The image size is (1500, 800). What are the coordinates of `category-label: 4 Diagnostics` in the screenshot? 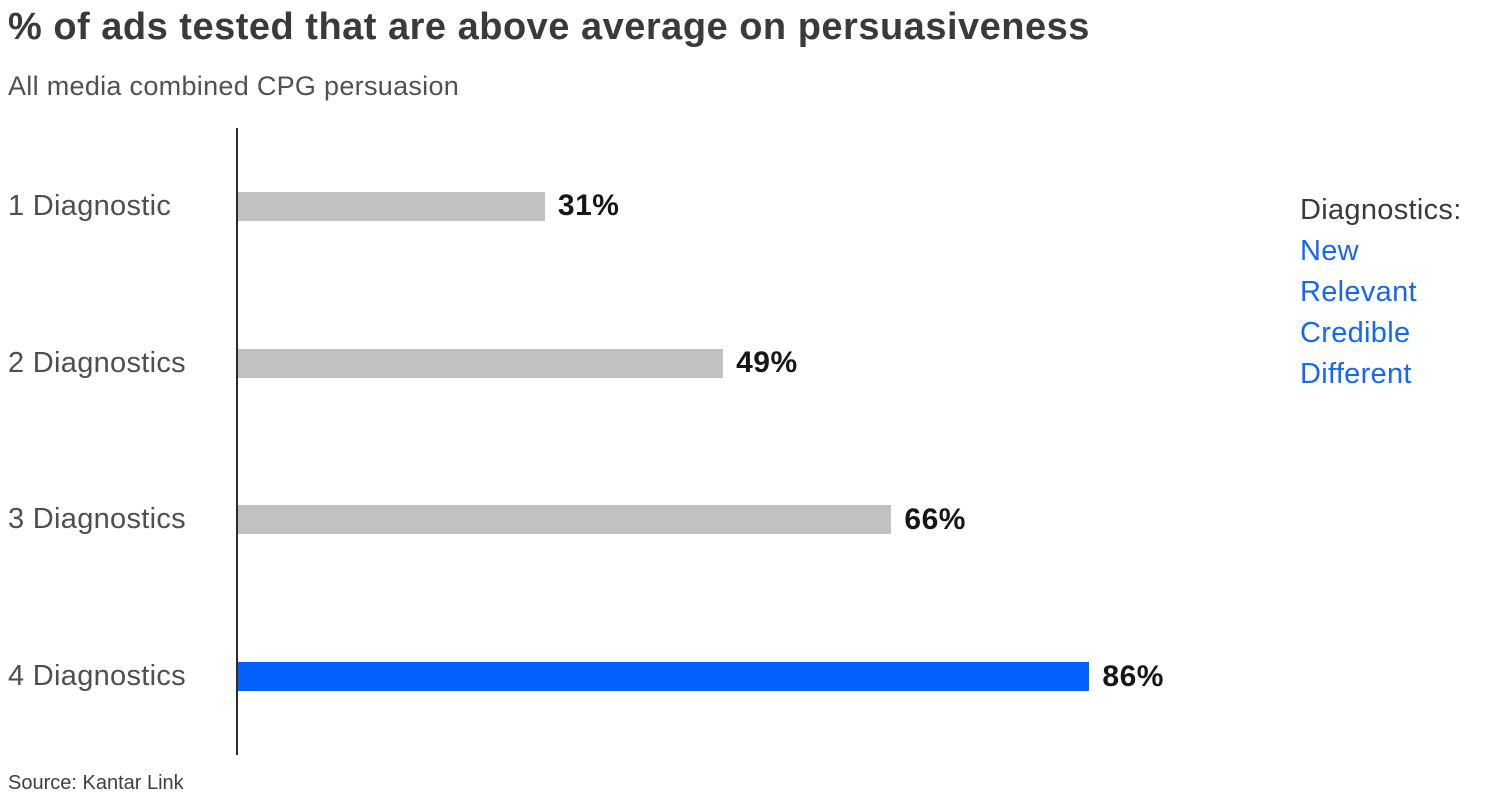 It's located at (97, 676).